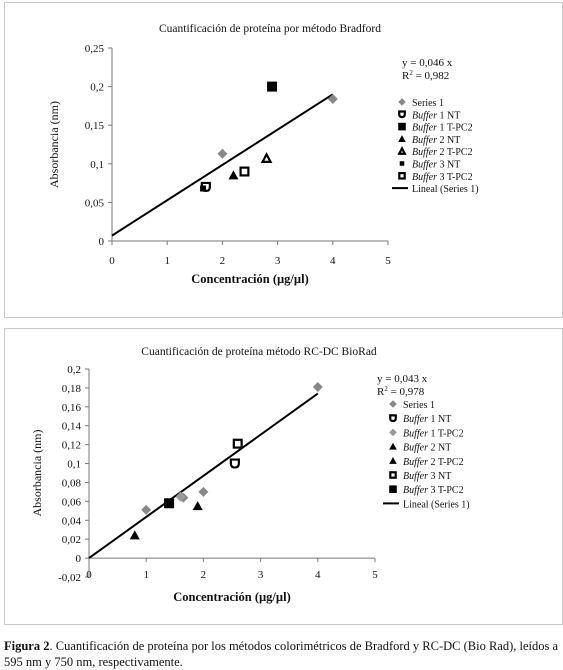 This screenshot has height=670, width=563. I want to click on y-tick-label: 0,16, so click(72, 408).